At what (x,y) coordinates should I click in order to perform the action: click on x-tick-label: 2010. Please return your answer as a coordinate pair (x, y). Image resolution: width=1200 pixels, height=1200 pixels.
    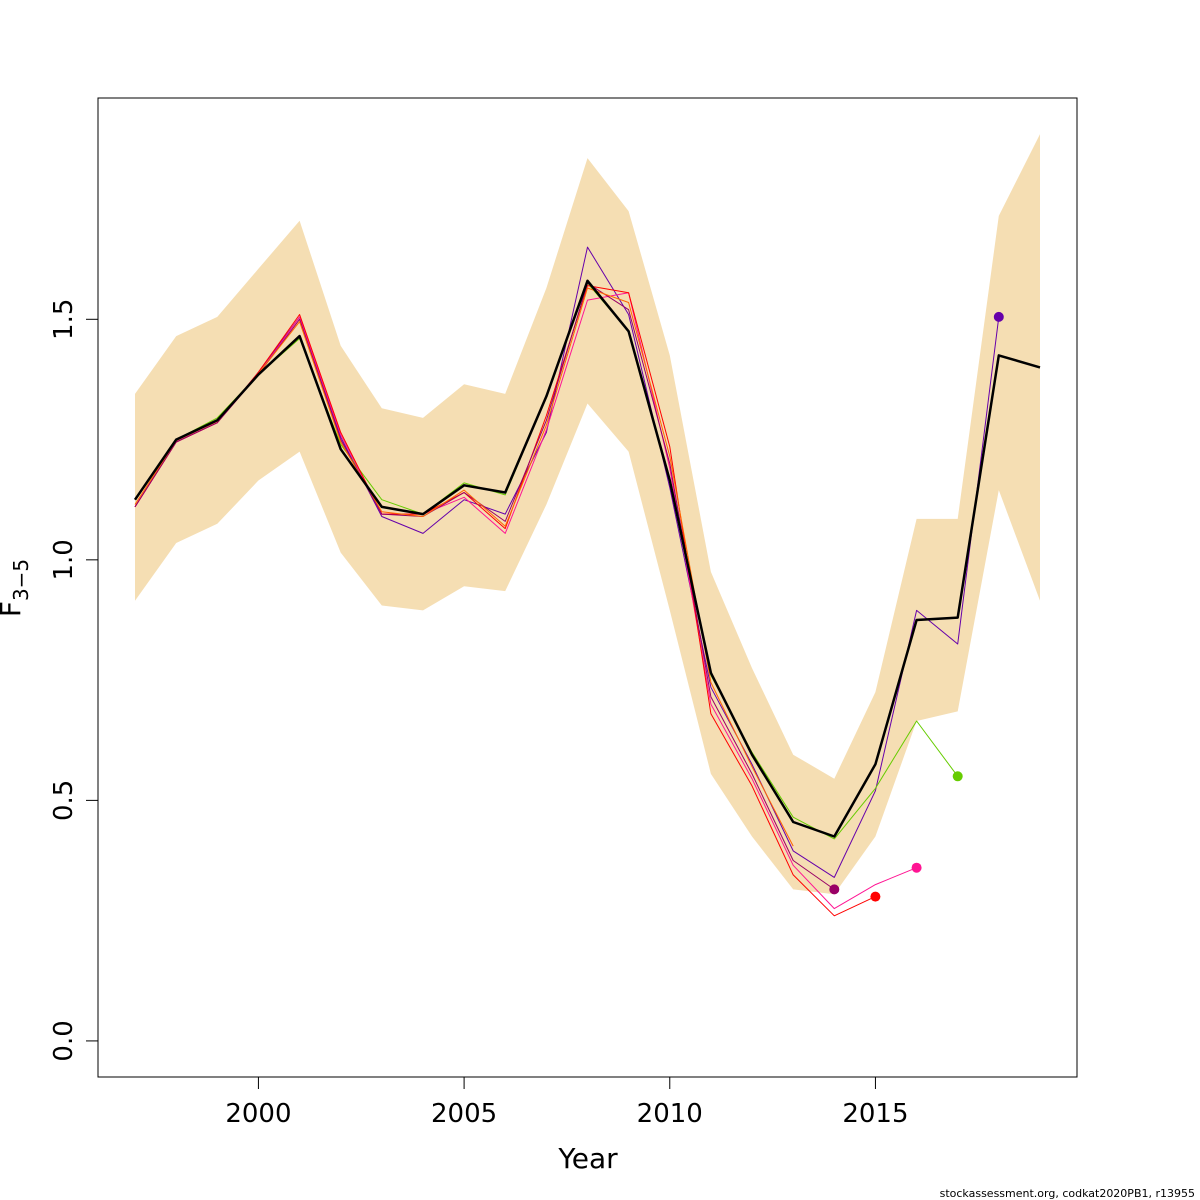
    Looking at the image, I should click on (670, 1114).